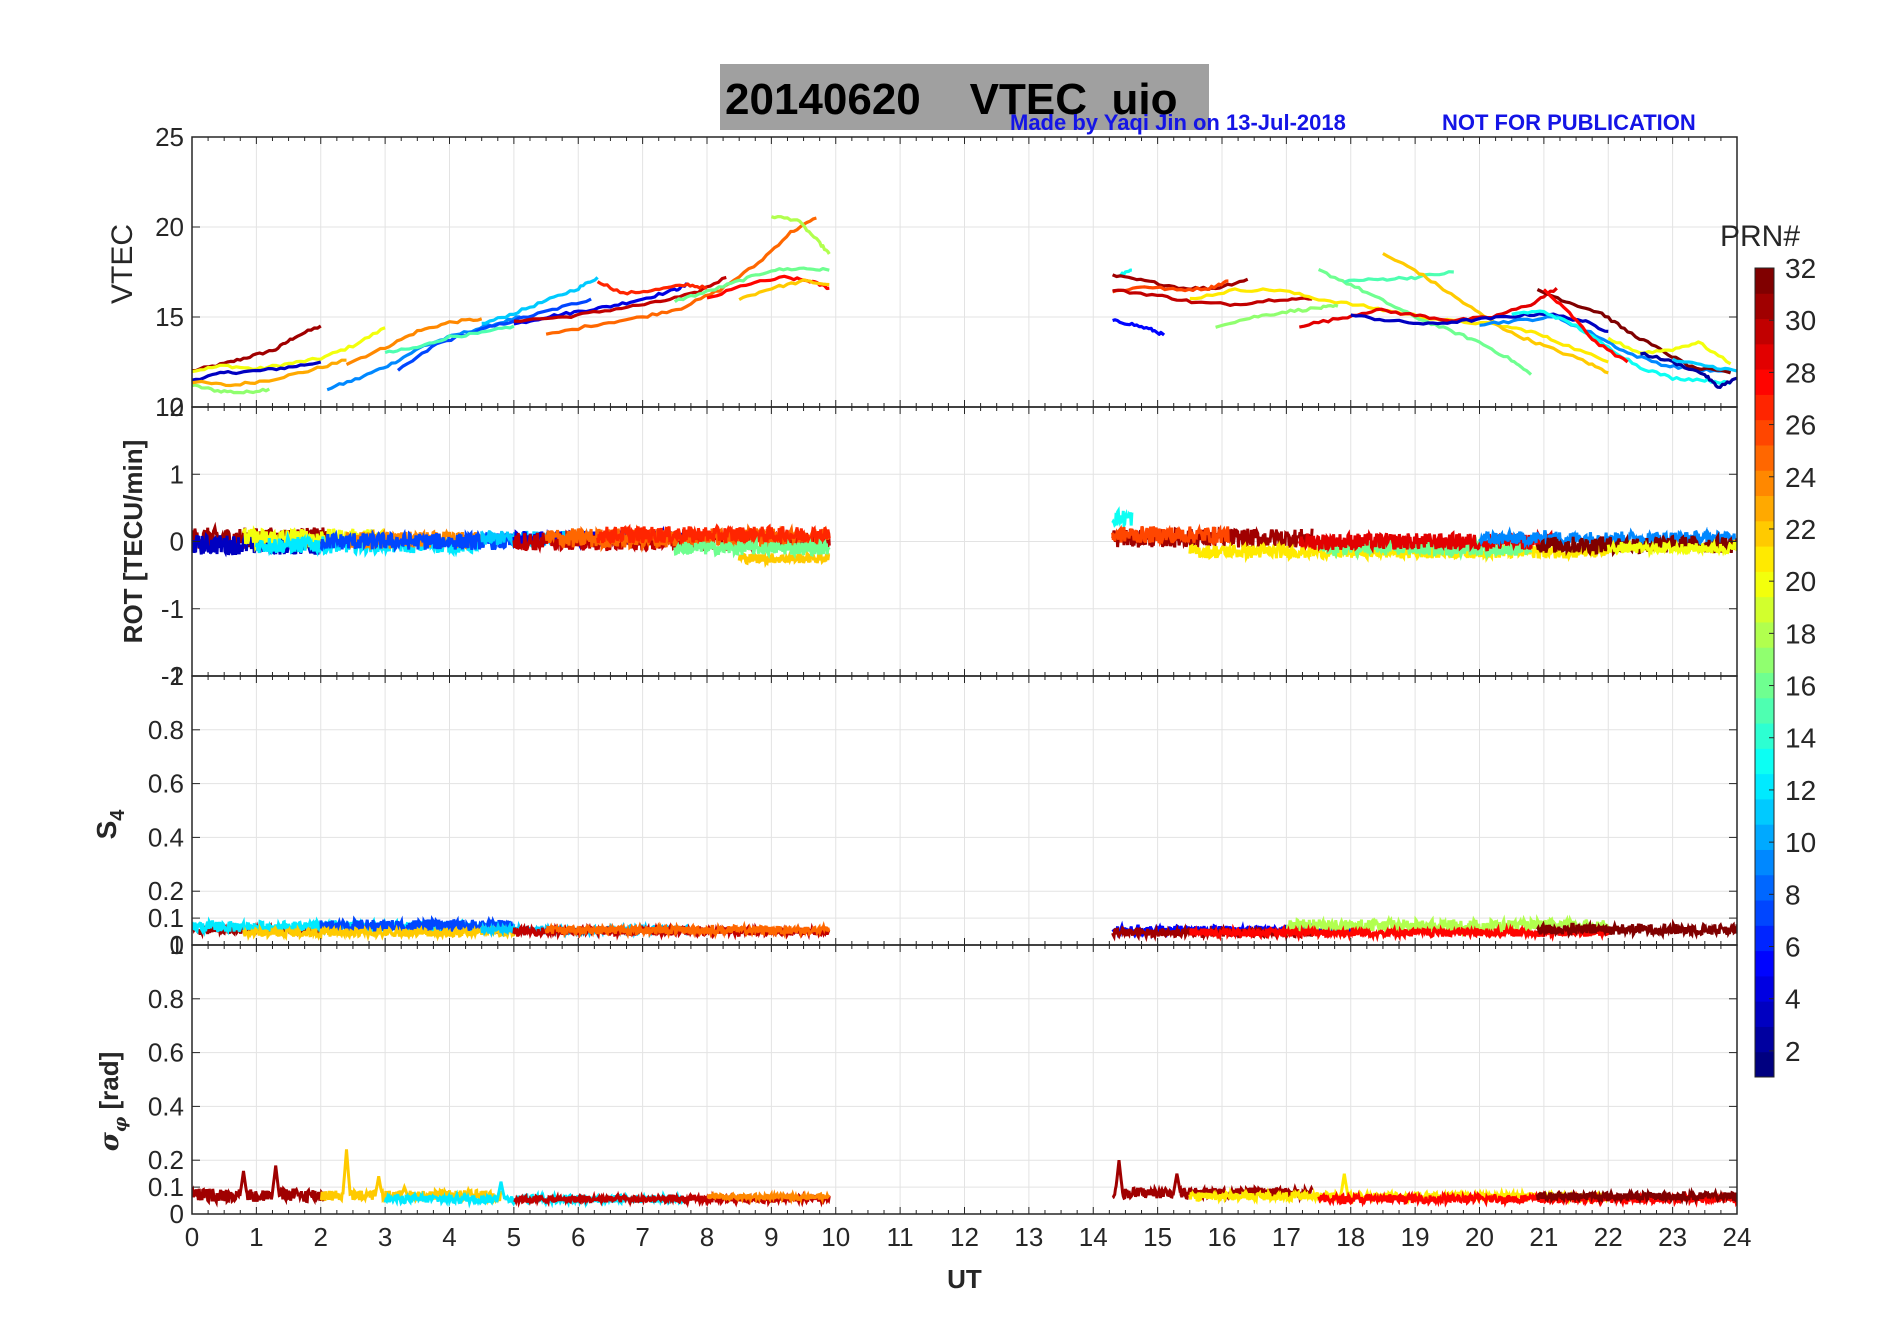  Describe the element at coordinates (1222, 1237) in the screenshot. I see `x-tick-label: 16` at that location.